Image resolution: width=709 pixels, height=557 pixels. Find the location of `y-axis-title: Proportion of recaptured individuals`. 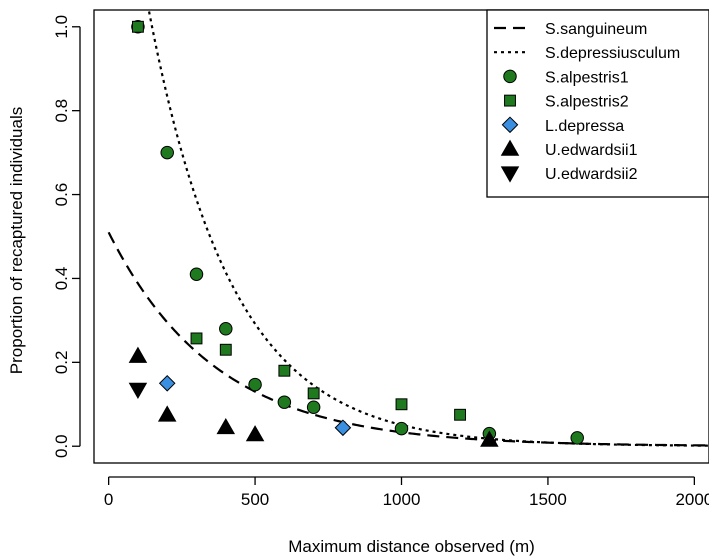

y-axis-title: Proportion of recaptured individuals is located at coordinates (16, 240).